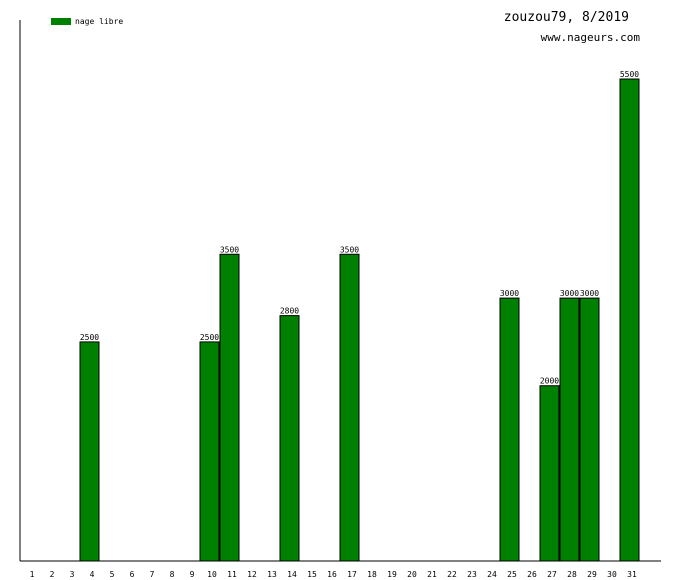  What do you see at coordinates (252, 574) in the screenshot?
I see `x-tick-label: 12` at bounding box center [252, 574].